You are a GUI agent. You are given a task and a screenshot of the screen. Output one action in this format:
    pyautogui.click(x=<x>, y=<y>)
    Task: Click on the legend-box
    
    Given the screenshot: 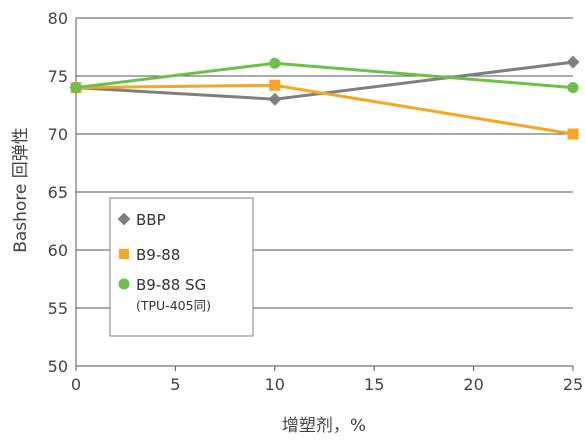 What is the action you would take?
    pyautogui.click(x=181, y=267)
    